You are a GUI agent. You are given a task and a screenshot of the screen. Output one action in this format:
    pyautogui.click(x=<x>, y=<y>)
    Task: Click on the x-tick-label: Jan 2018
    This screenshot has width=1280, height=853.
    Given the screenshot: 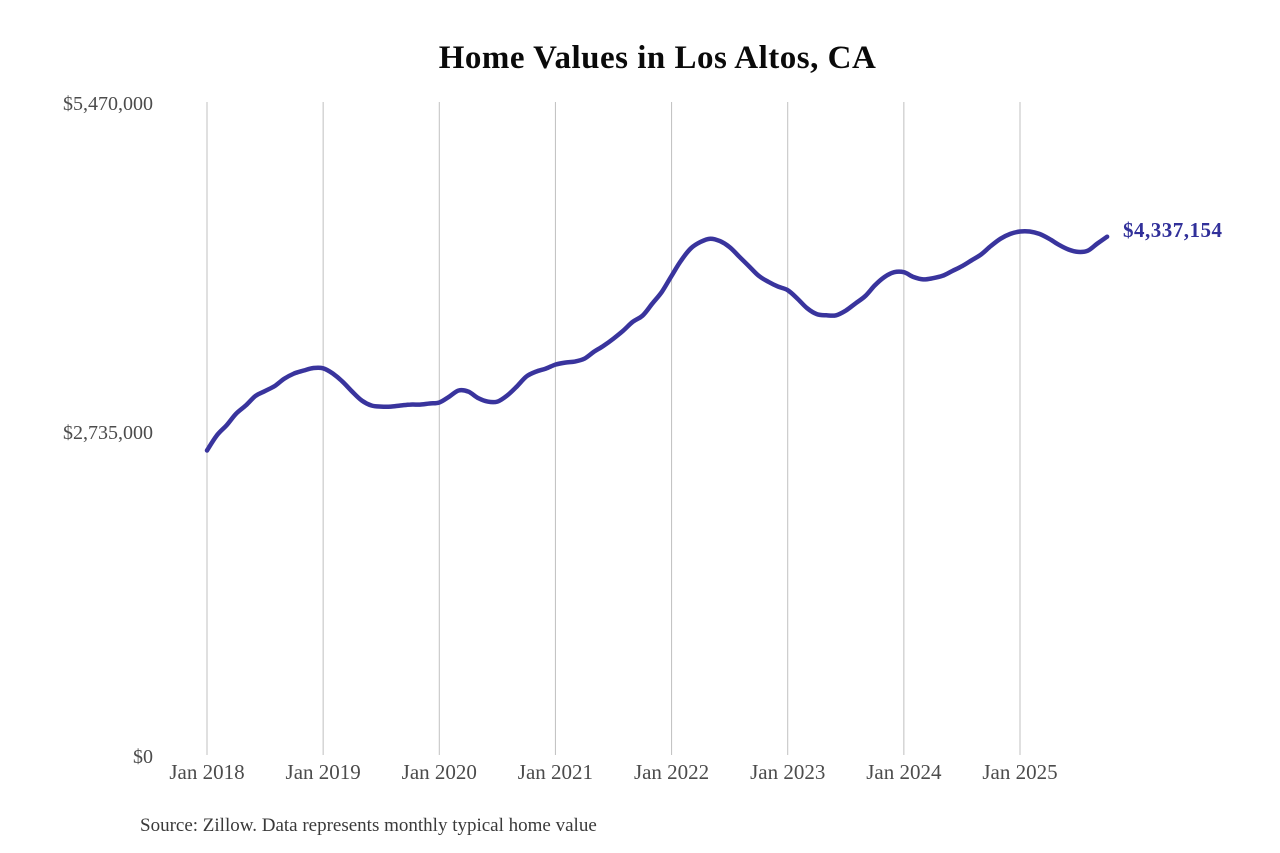 What is the action you would take?
    pyautogui.click(x=206, y=772)
    